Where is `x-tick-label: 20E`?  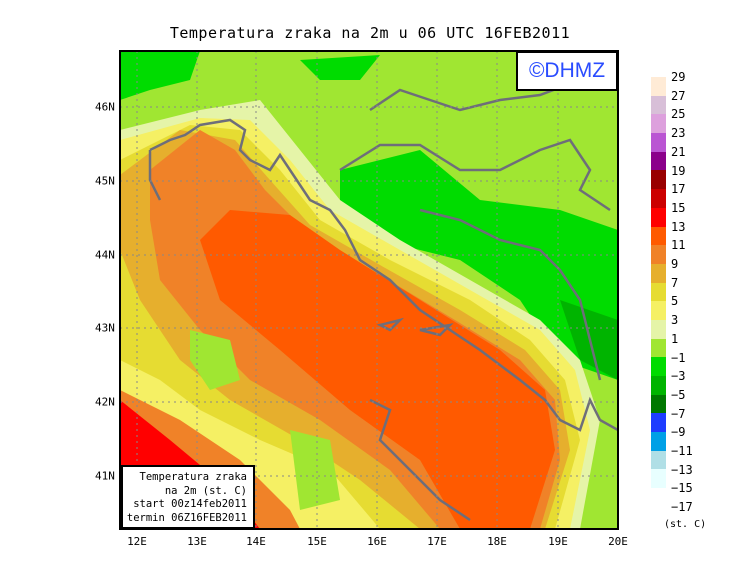 x-tick-label: 20E is located at coordinates (618, 541).